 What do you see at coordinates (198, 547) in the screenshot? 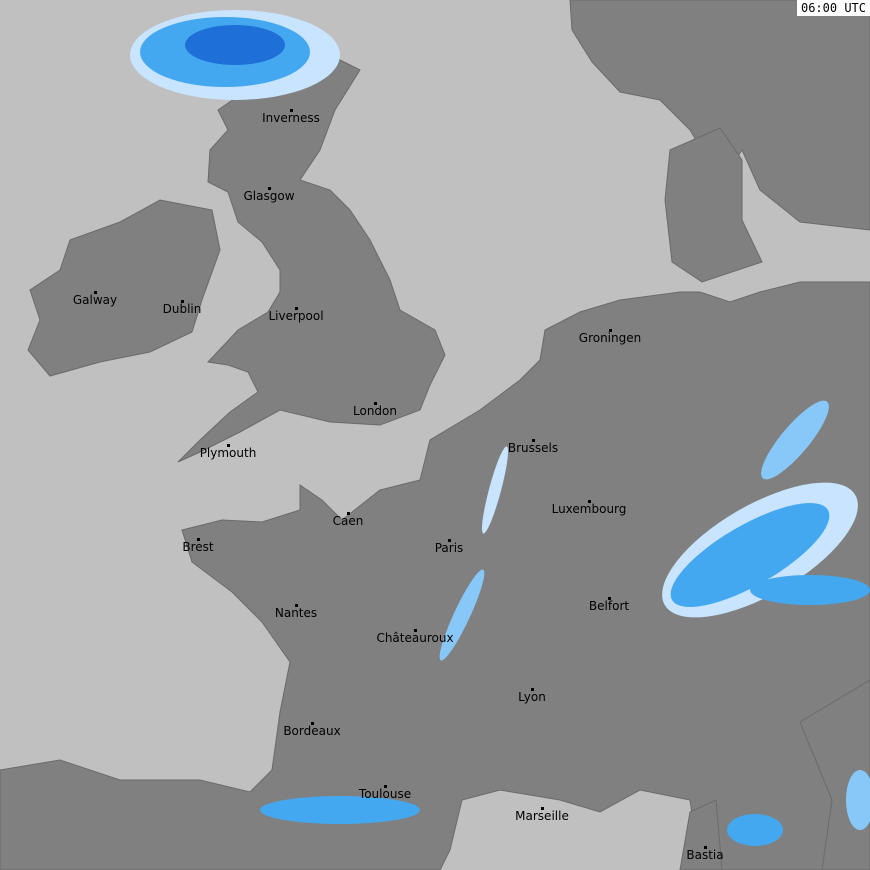
I see `city-label: Brest` at bounding box center [198, 547].